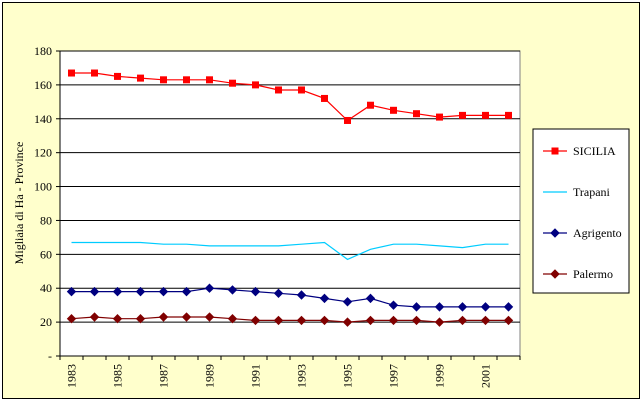  I want to click on x-tick-label: 2001, so click(486, 376).